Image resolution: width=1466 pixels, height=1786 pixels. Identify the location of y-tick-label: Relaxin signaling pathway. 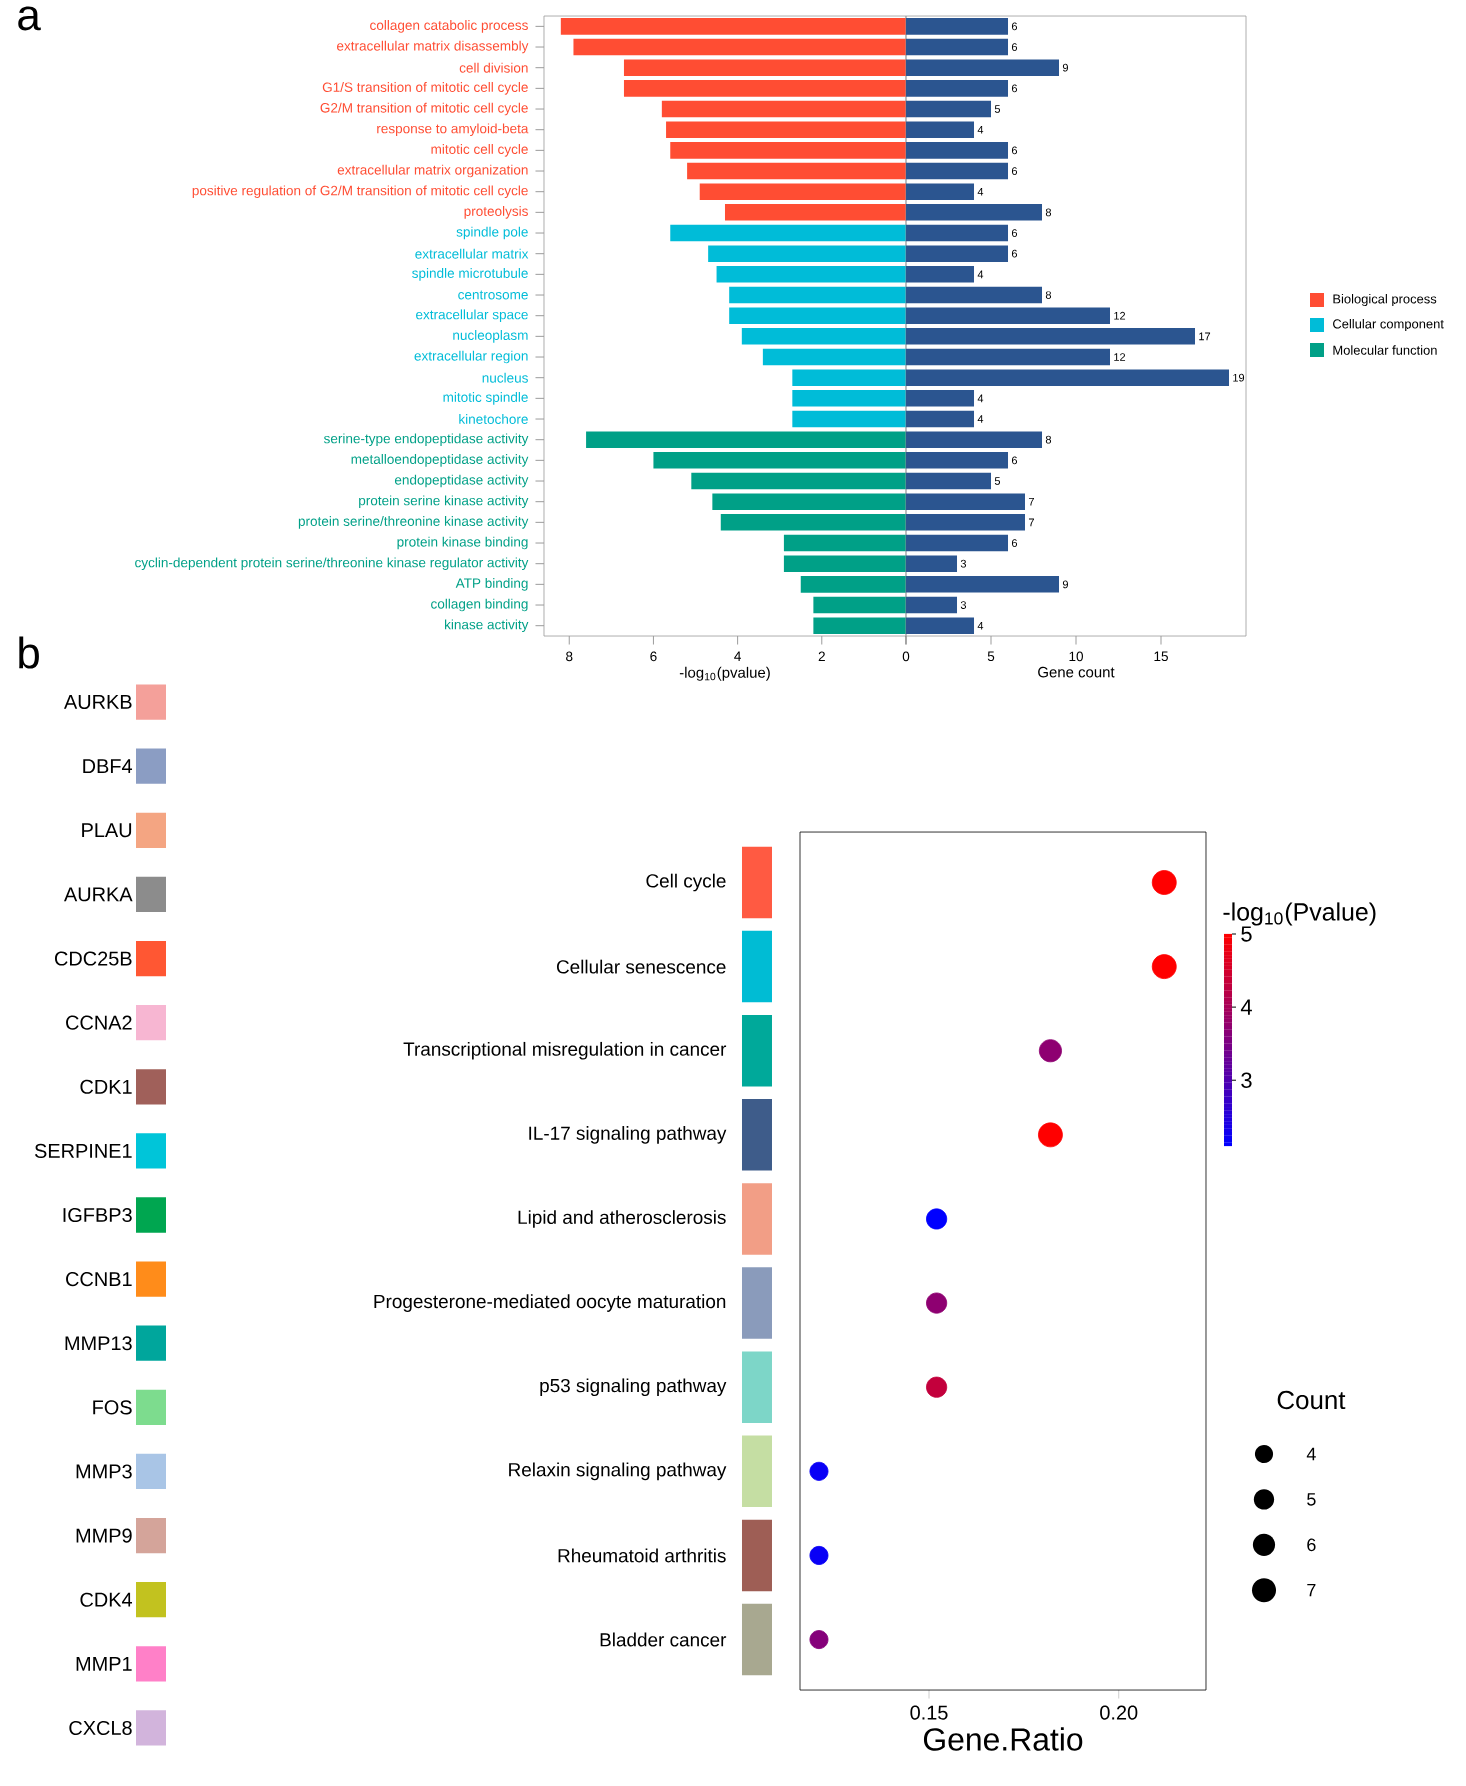
(618, 1471).